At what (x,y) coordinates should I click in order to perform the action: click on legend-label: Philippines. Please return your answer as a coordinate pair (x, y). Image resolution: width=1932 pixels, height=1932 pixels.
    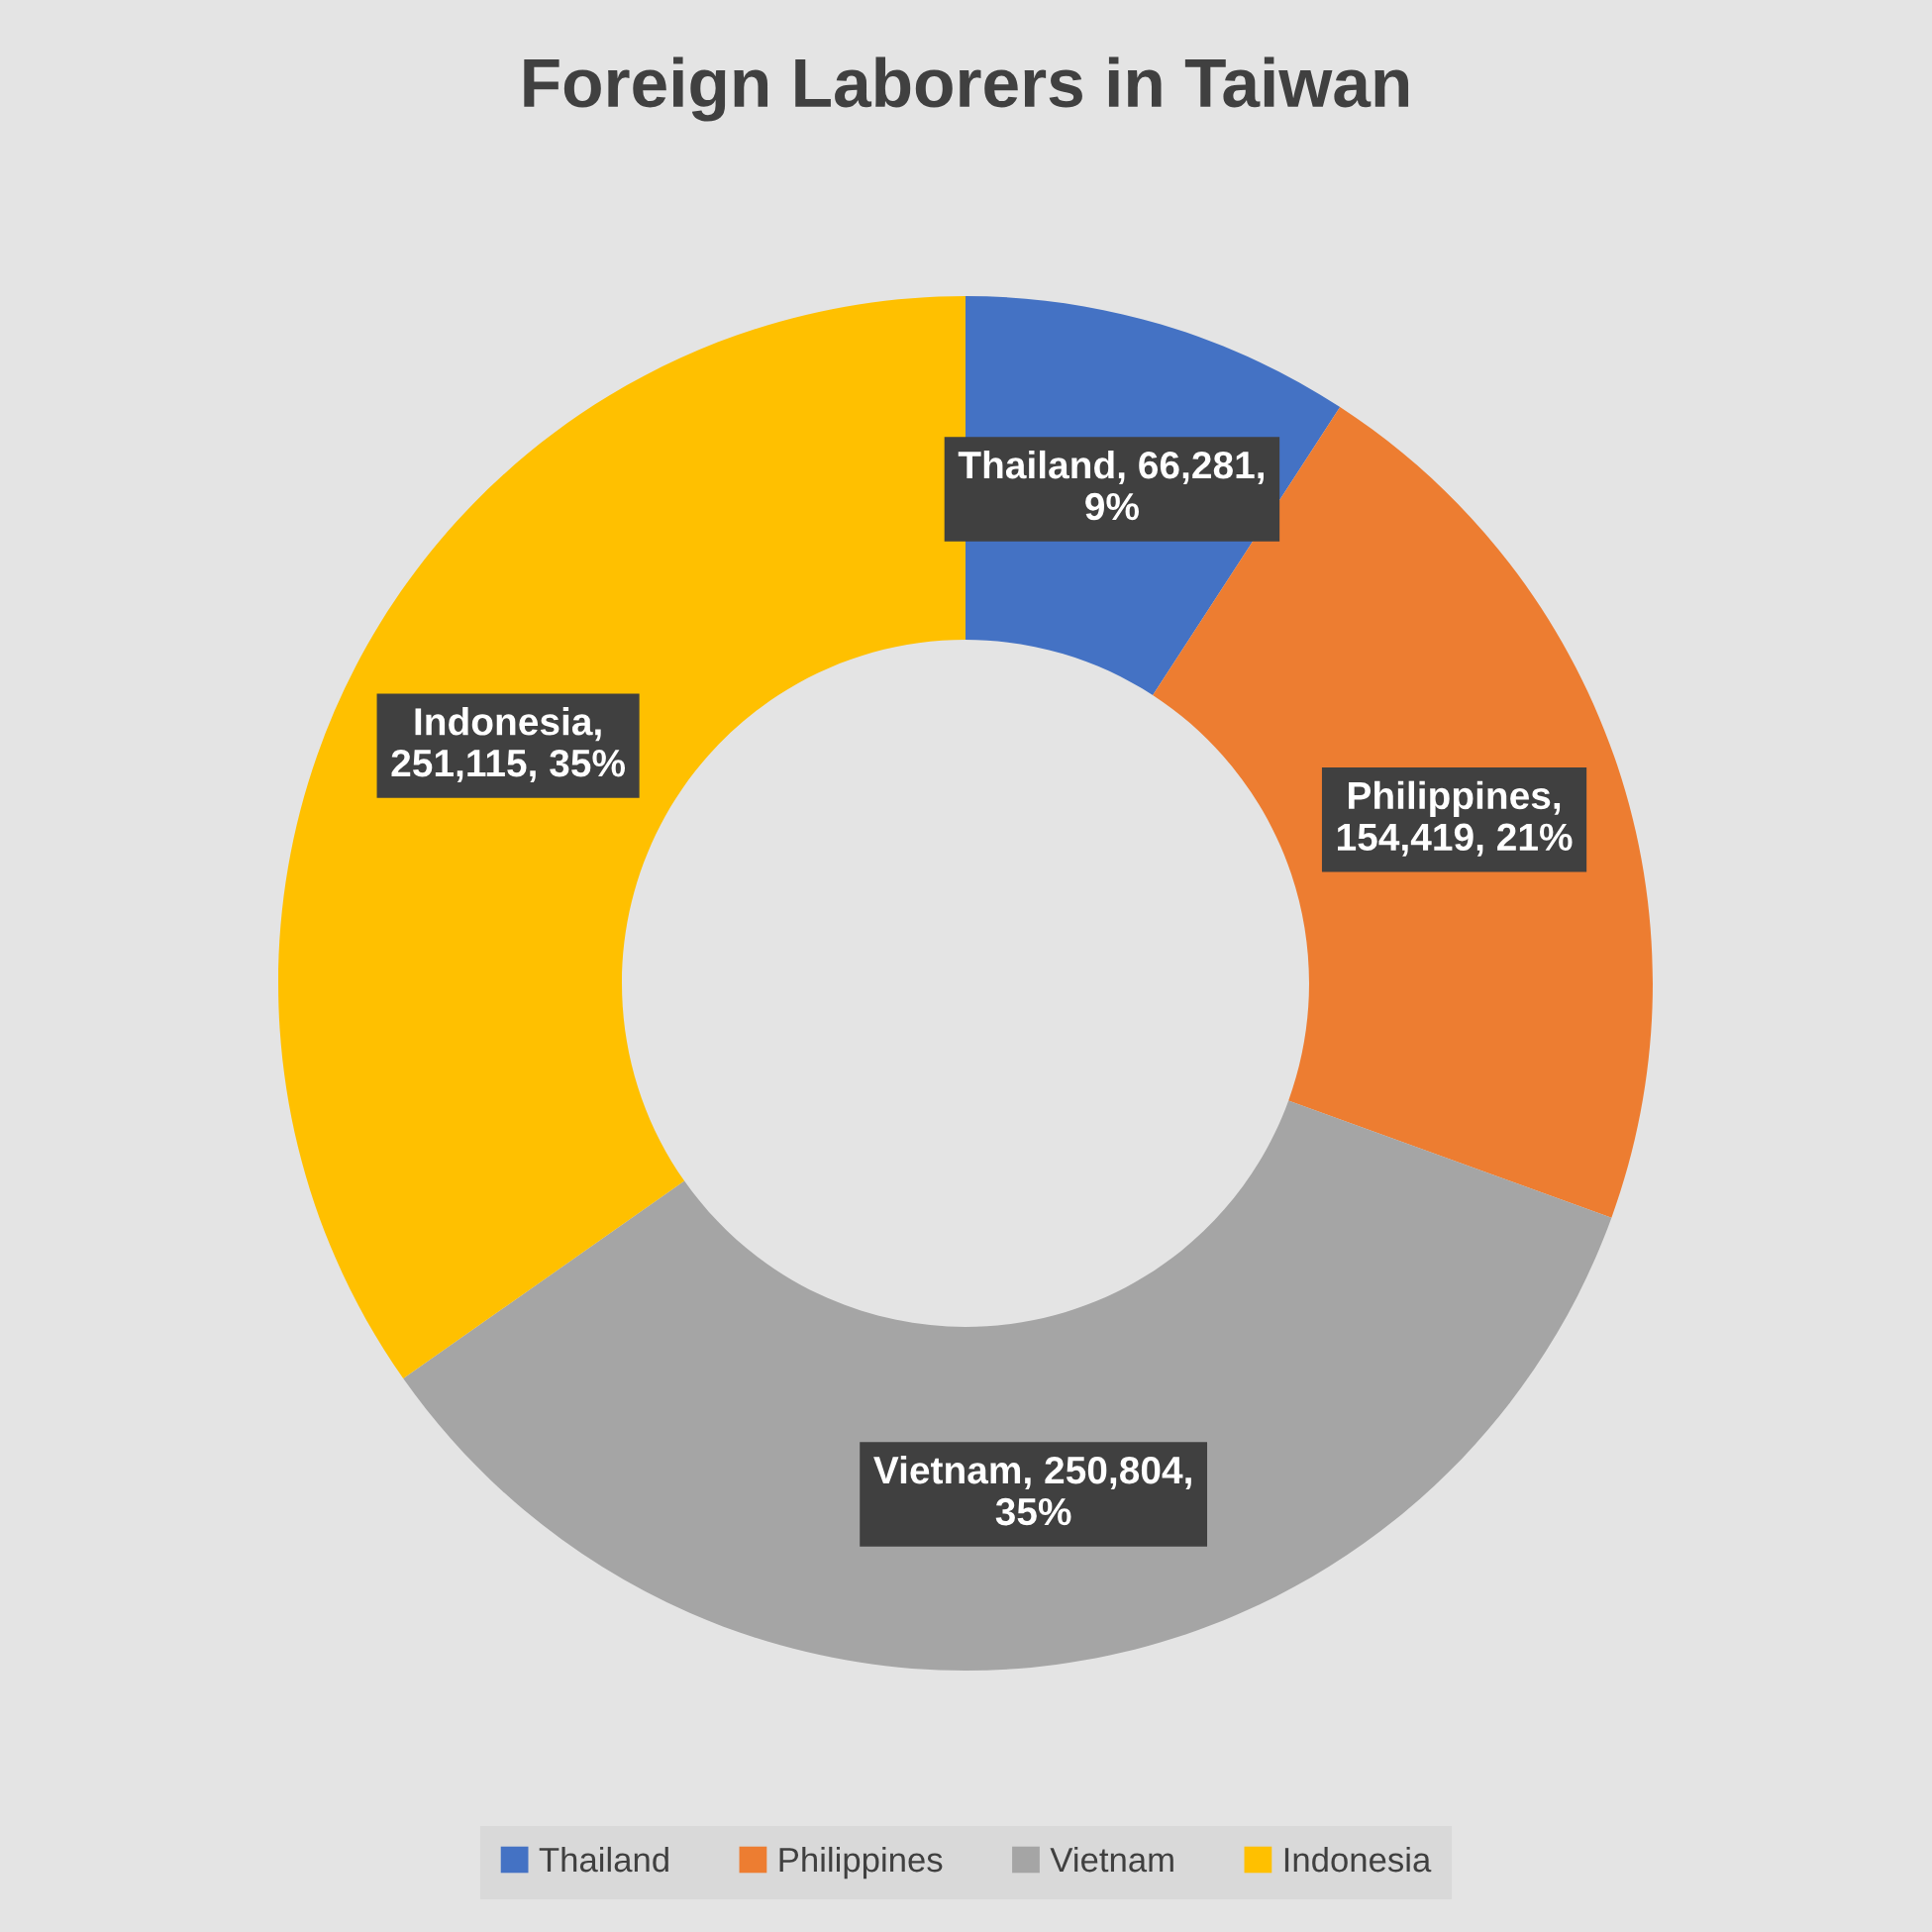
    Looking at the image, I should click on (861, 1863).